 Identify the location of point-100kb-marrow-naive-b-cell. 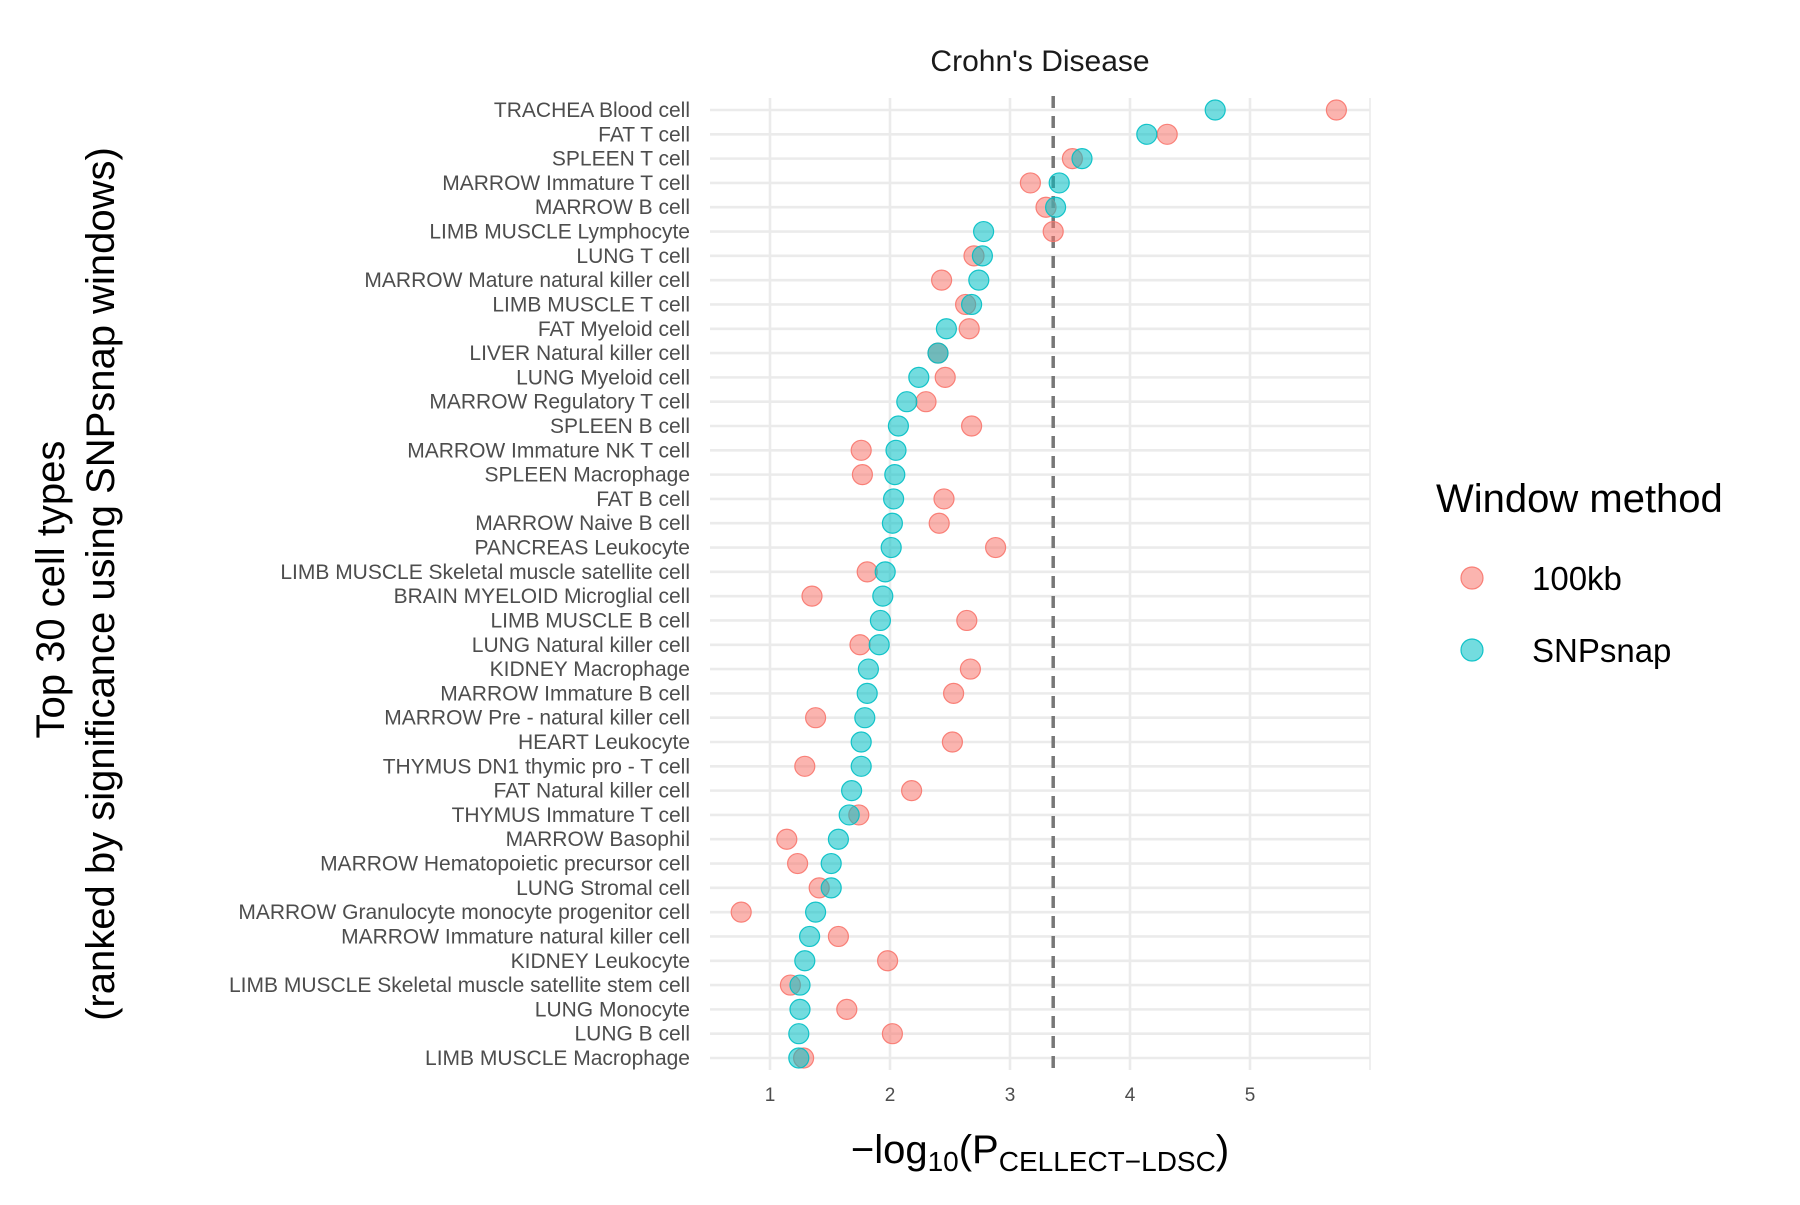
(939, 523).